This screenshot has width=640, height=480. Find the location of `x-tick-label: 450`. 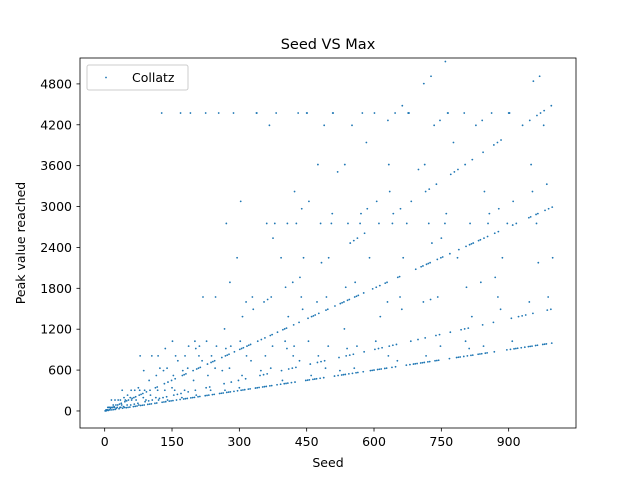

x-tick-label: 450 is located at coordinates (307, 441).